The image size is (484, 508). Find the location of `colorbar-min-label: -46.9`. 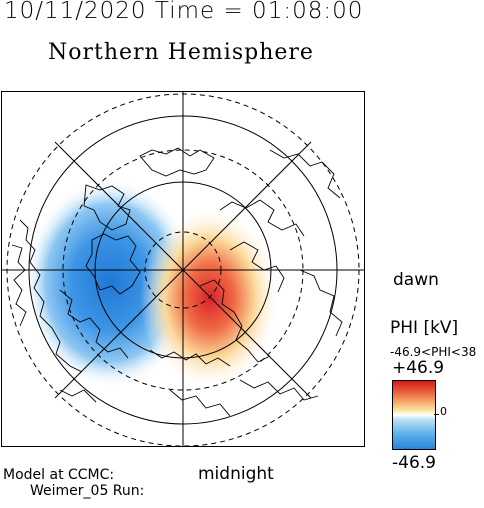

colorbar-min-label: -46.9 is located at coordinates (414, 463).